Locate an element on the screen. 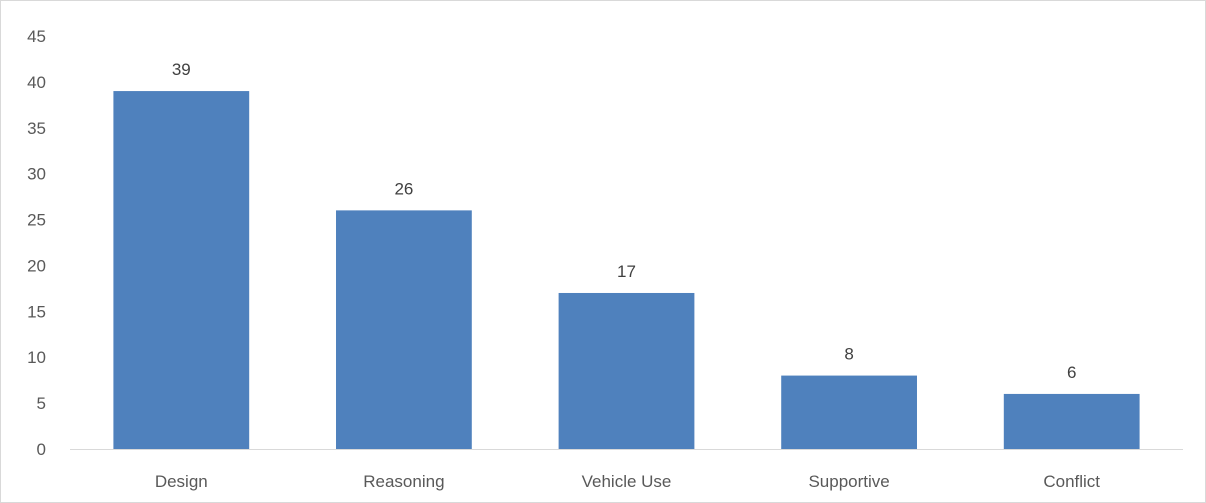 The width and height of the screenshot is (1206, 503). data-label: 6 is located at coordinates (1071, 372).